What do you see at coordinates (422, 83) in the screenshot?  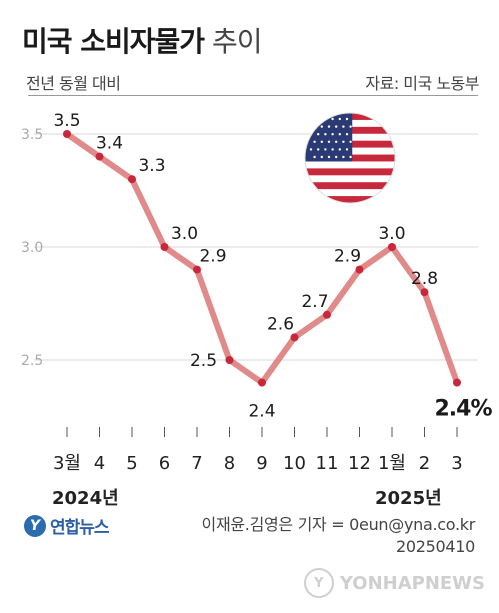 I see `source-label: 자료: 미국 노동부` at bounding box center [422, 83].